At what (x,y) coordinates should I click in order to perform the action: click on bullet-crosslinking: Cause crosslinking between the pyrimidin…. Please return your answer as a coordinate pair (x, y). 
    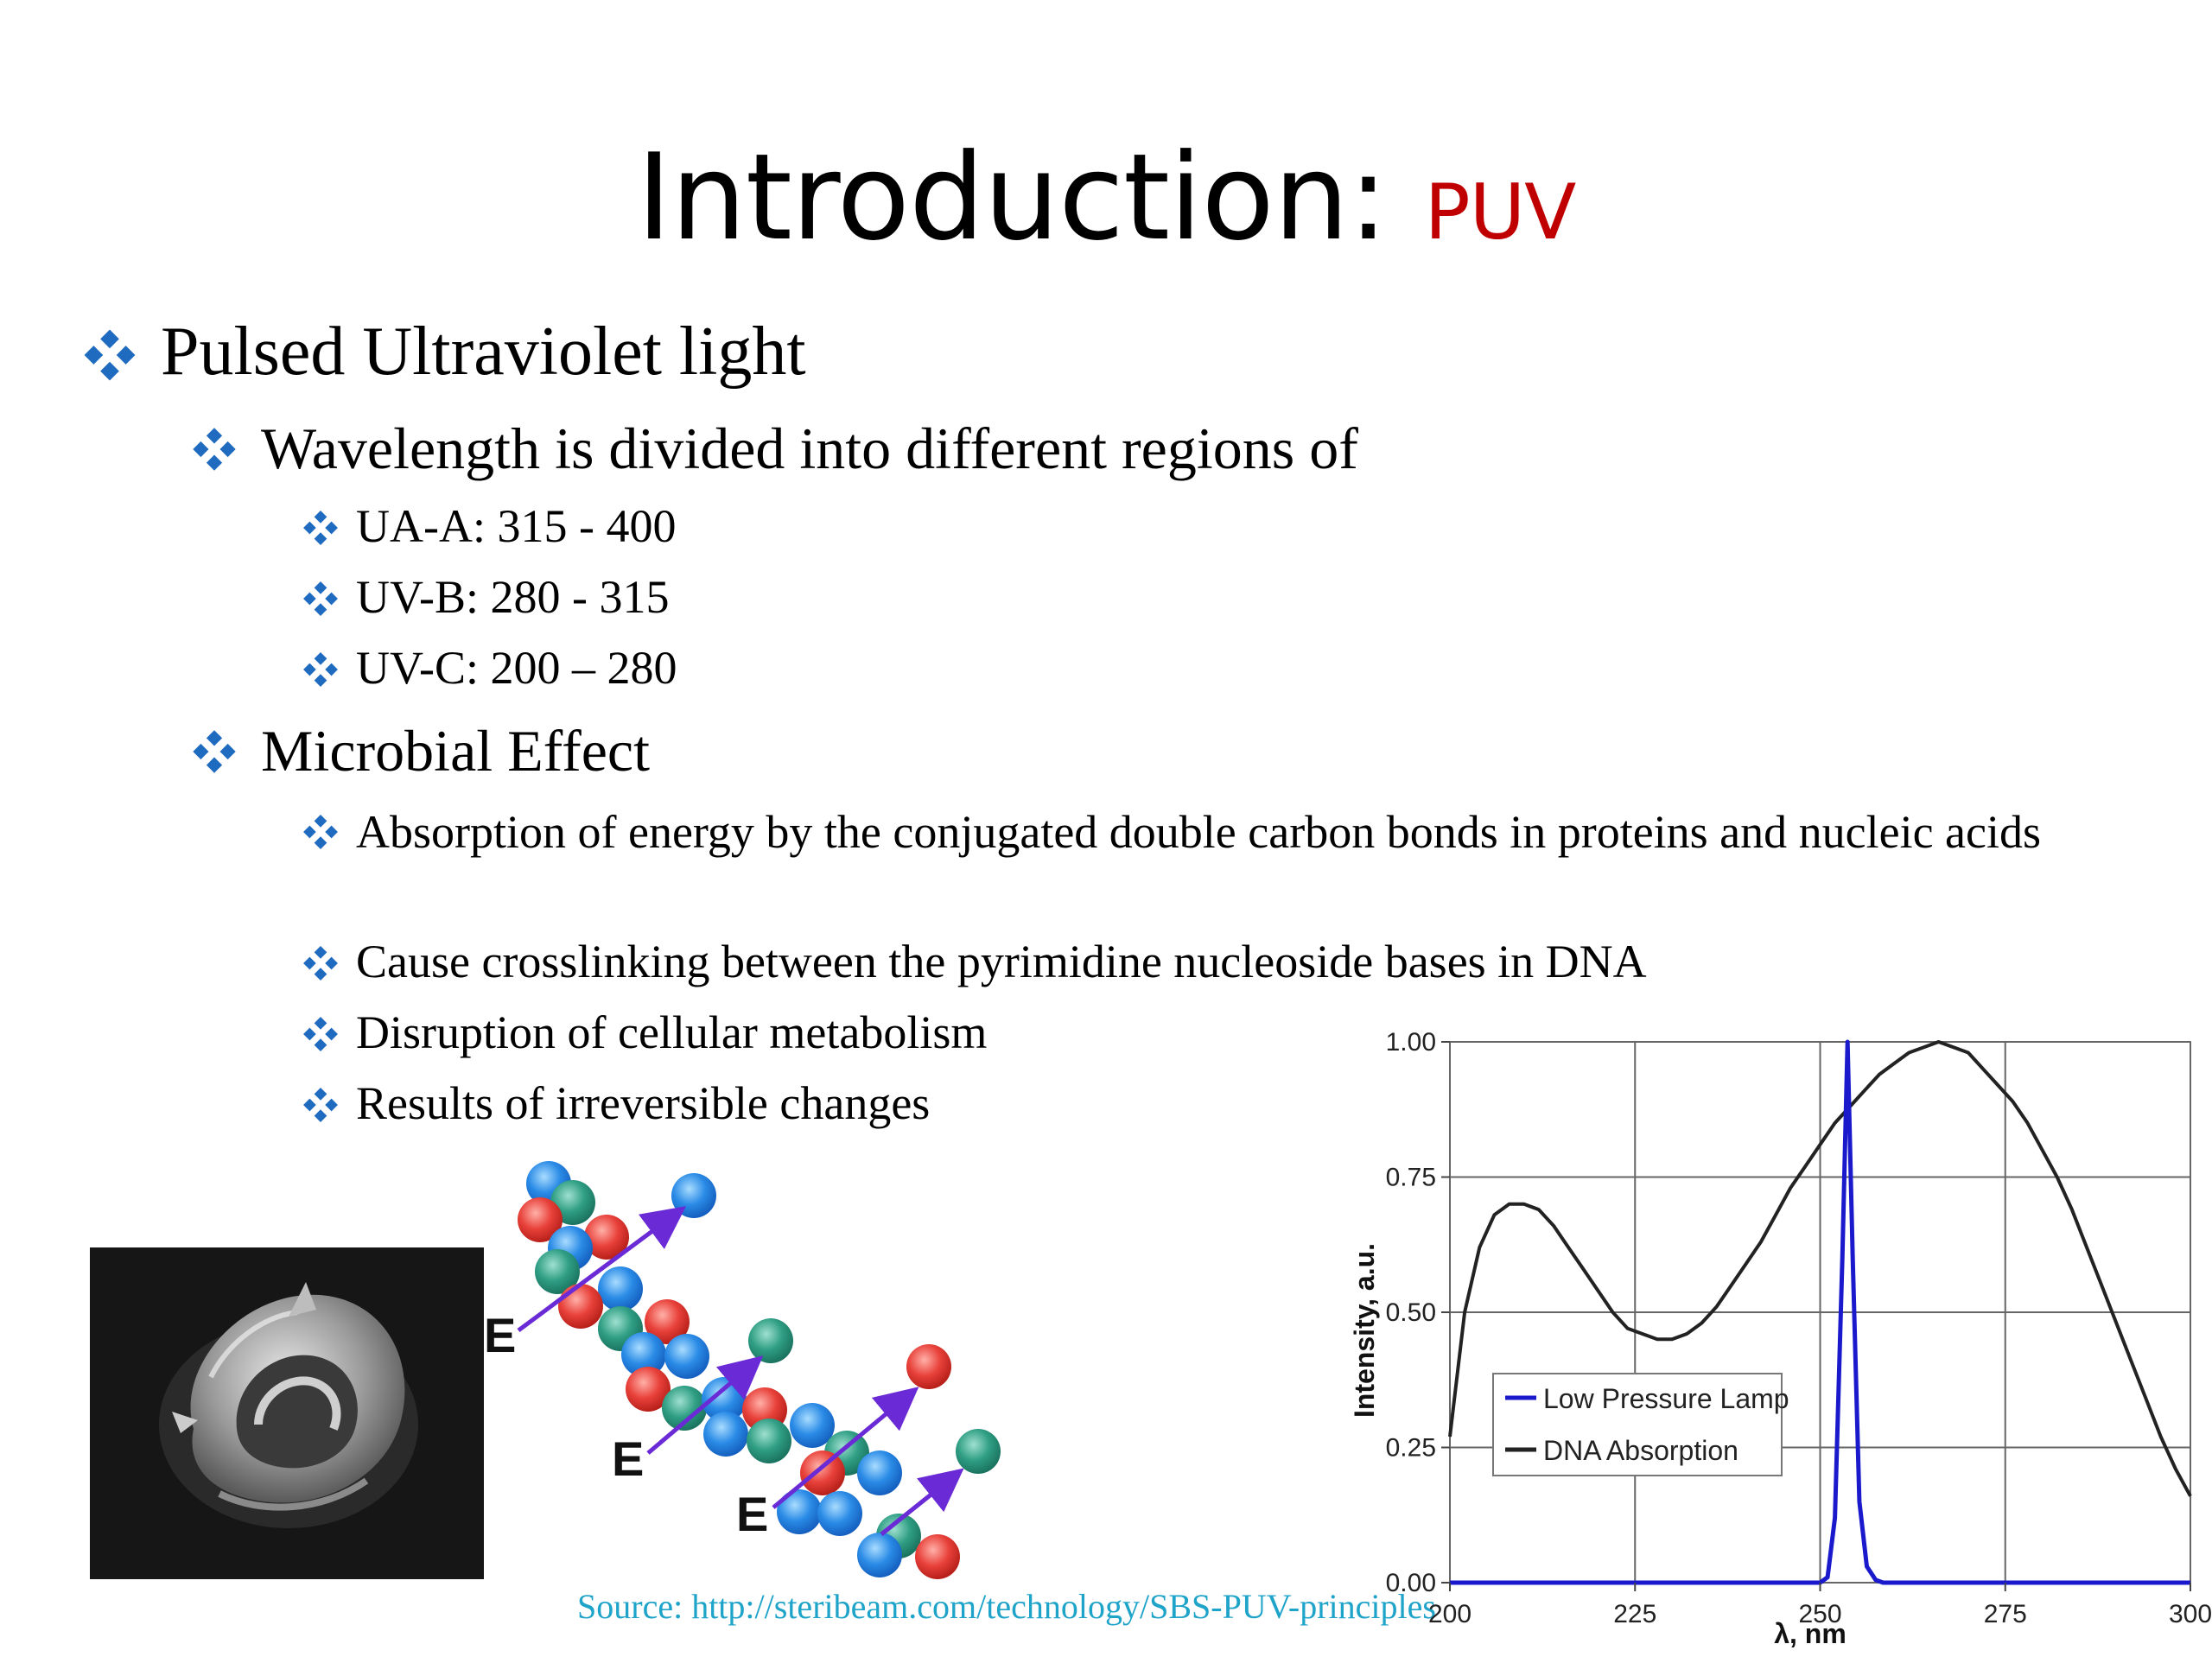
    Looking at the image, I should click on (974, 962).